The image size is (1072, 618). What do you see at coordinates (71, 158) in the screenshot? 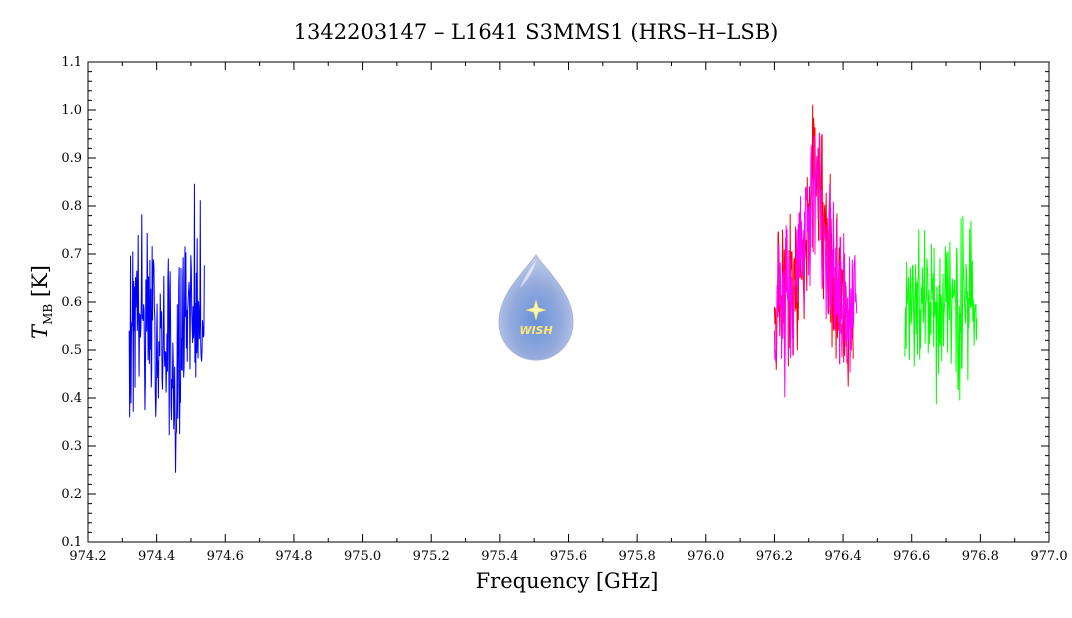
I see `y-tick-label: 0.9` at bounding box center [71, 158].